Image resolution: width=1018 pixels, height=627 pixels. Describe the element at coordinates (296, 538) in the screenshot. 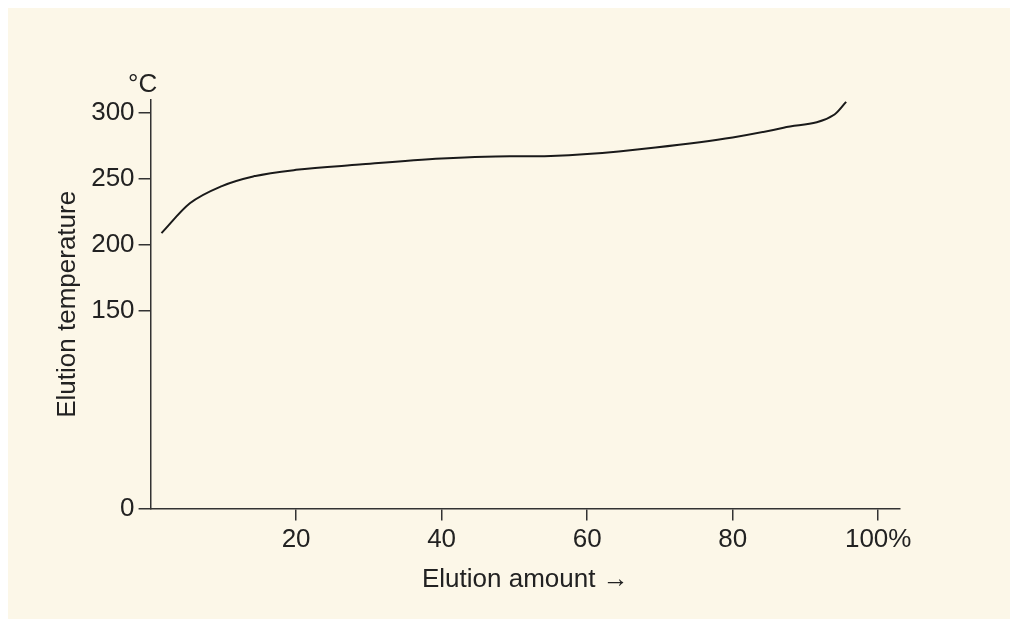

I see `x-tick-label: 20` at that location.